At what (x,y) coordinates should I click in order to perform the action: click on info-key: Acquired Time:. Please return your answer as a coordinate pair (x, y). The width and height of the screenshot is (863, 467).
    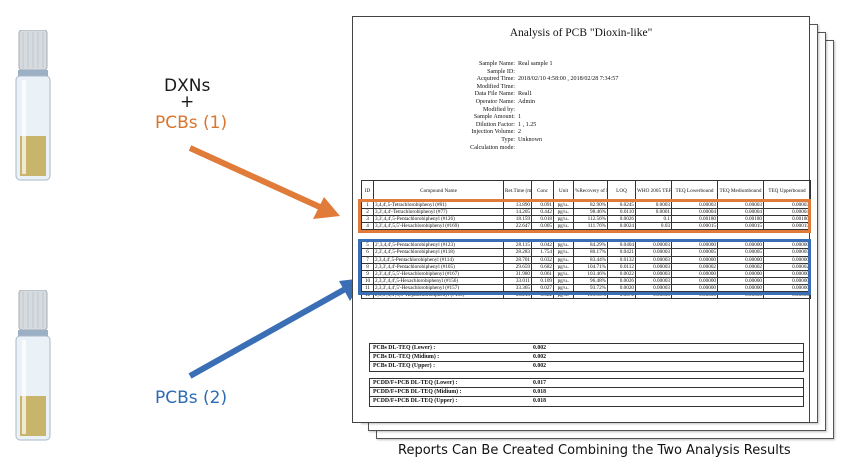
    Looking at the image, I should click on (495, 79).